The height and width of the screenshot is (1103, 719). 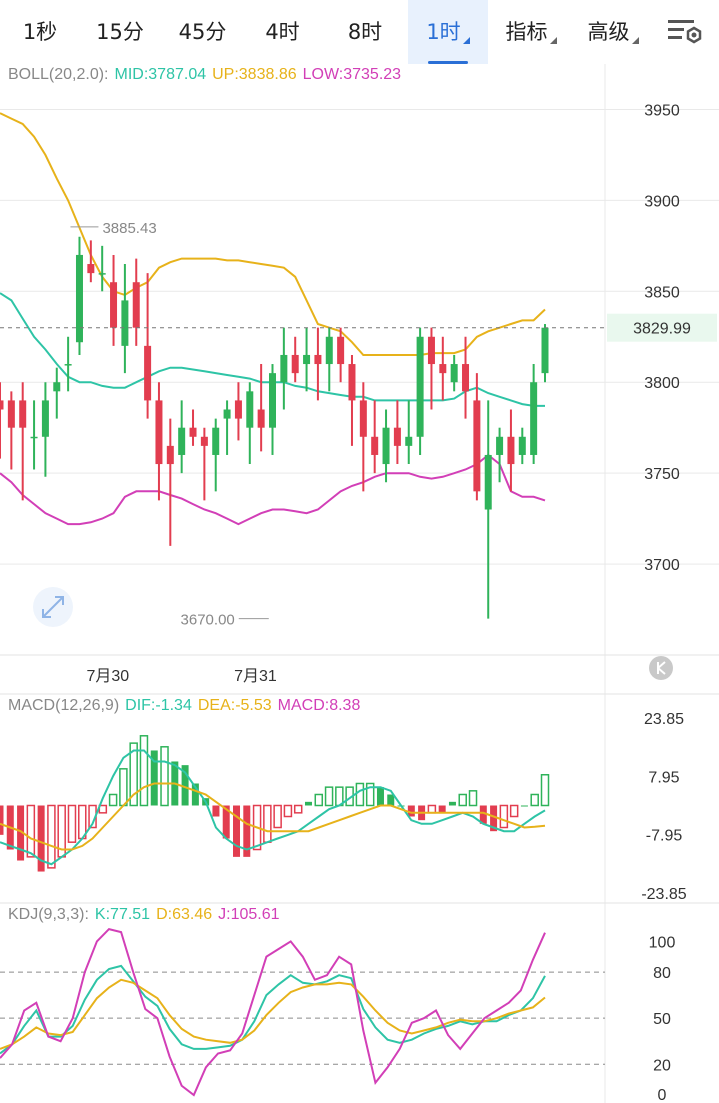 What do you see at coordinates (282, 32) in the screenshot?
I see `timeframe-tab-3: 4时` at bounding box center [282, 32].